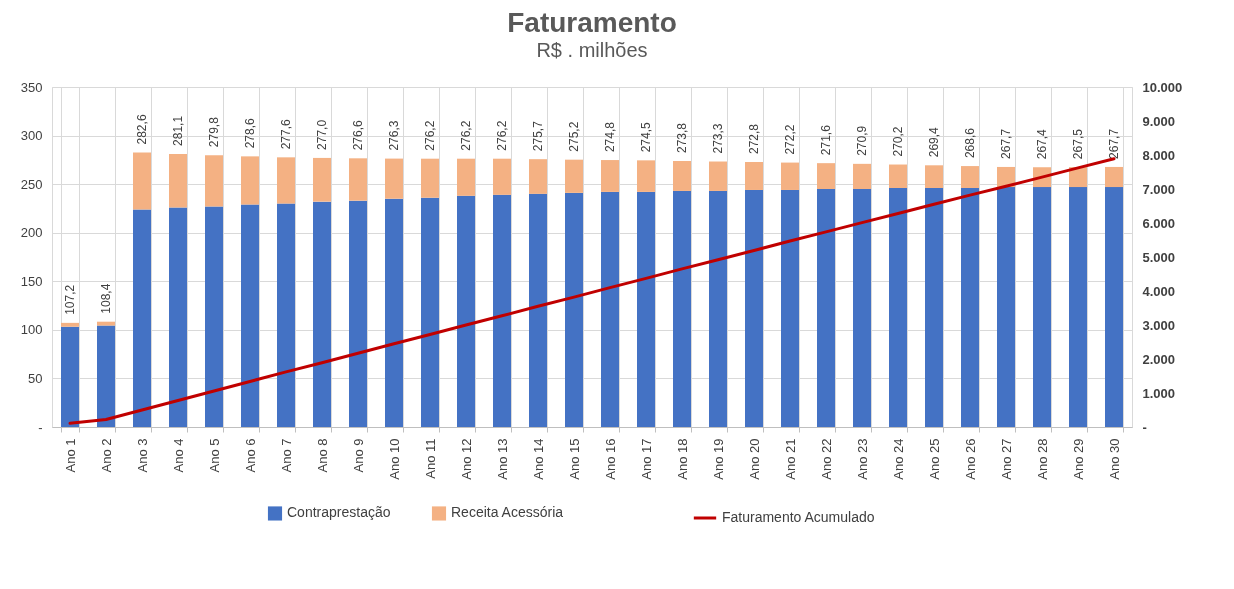  I want to click on y2-tick-label: 5.000, so click(1159, 257).